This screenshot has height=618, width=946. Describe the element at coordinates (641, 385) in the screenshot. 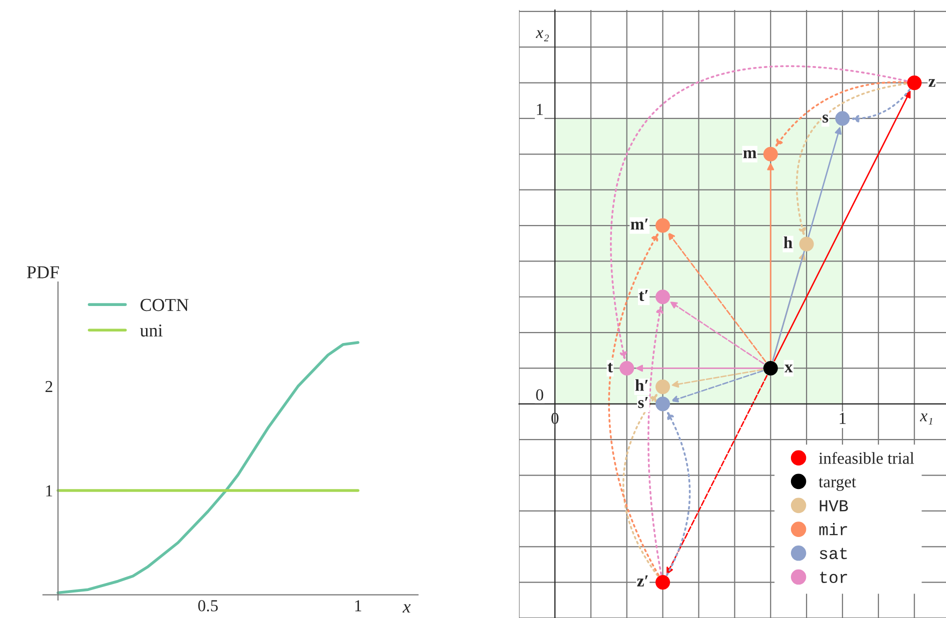

I see `annotation: h′` at that location.